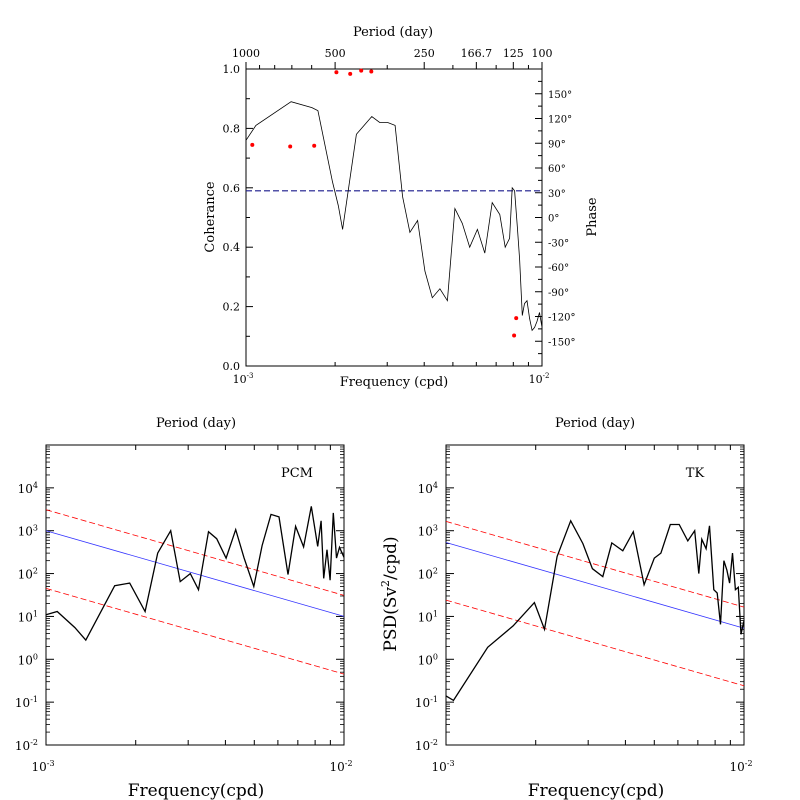  I want to click on y-axis-title-sup: 2, so click(385, 583).